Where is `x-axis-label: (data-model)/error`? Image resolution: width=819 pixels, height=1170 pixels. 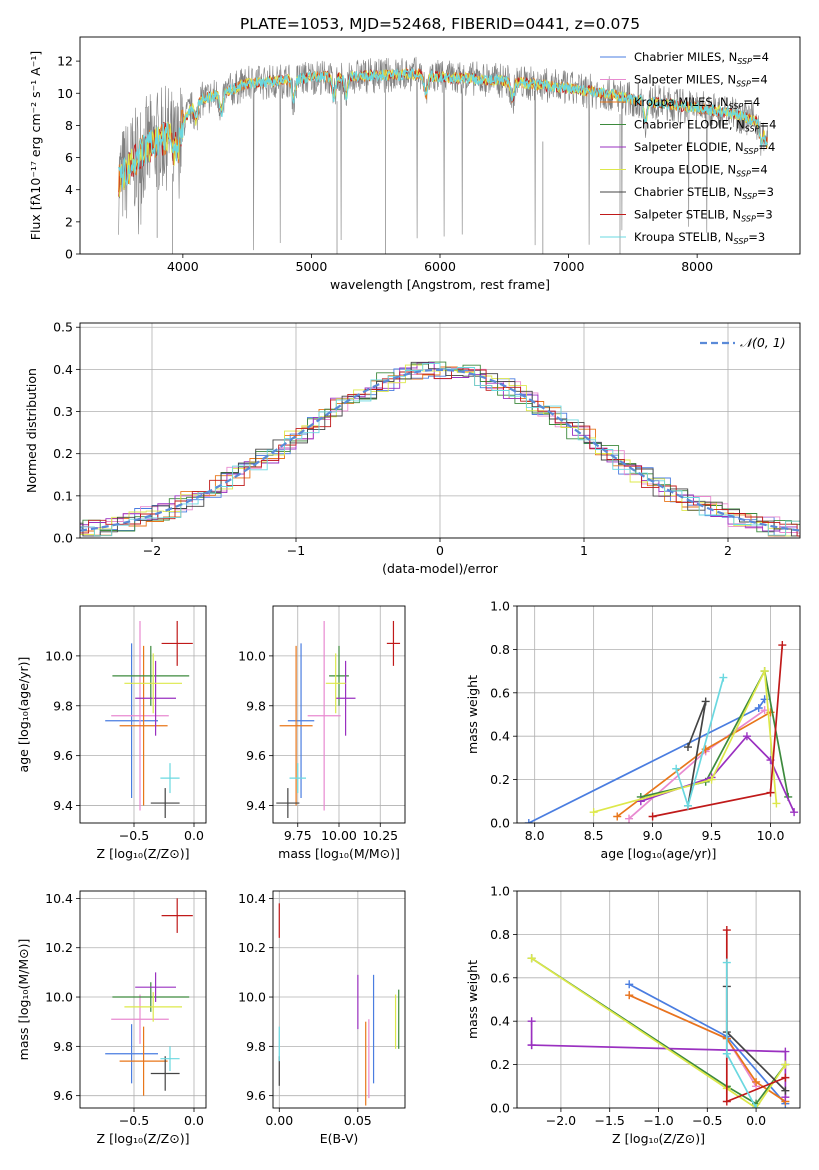 x-axis-label: (data-model)/error is located at coordinates (440, 568).